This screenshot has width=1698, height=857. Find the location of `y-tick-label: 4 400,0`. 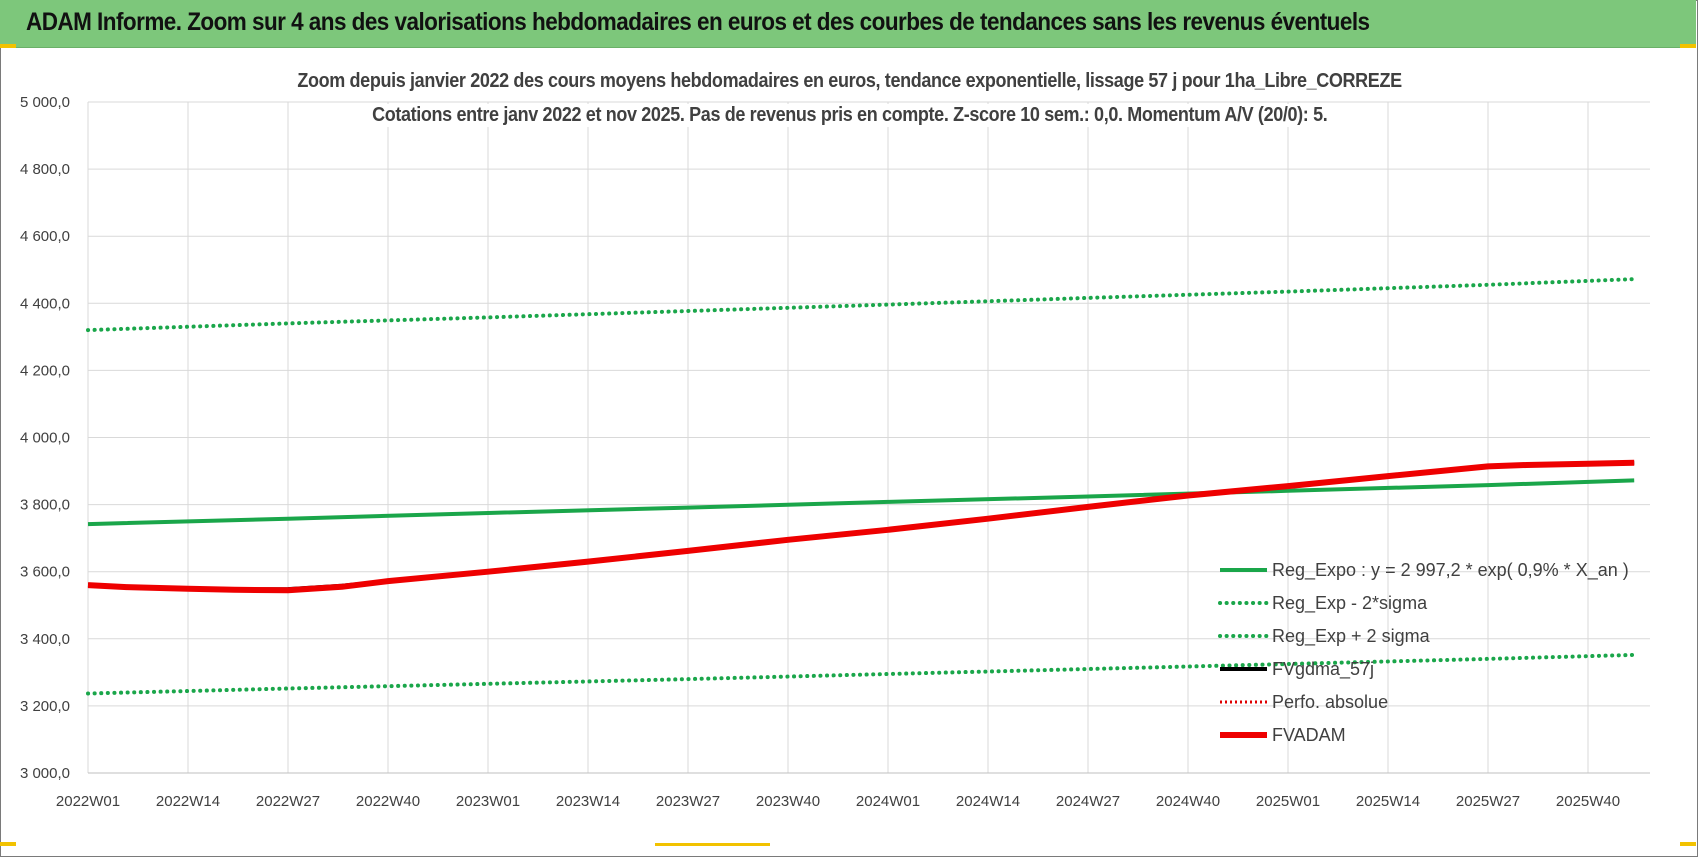

y-tick-label: 4 400,0 is located at coordinates (45, 303).